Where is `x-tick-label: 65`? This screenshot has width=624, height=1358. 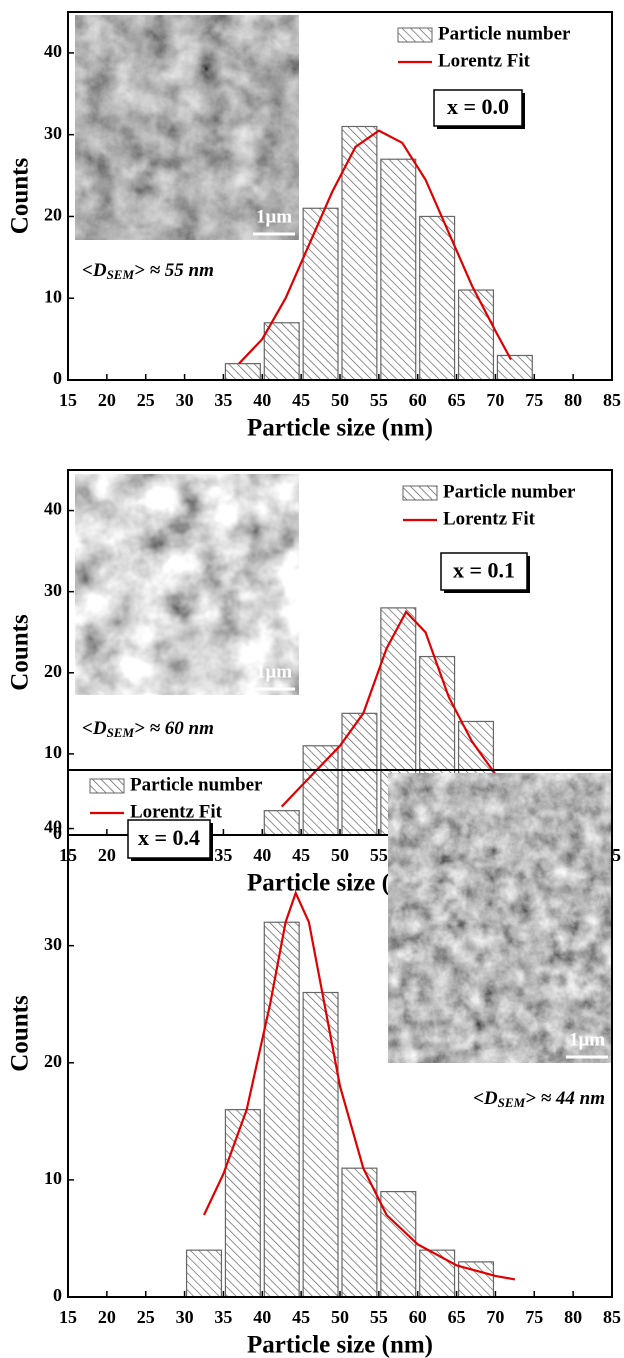 x-tick-label: 65 is located at coordinates (457, 400).